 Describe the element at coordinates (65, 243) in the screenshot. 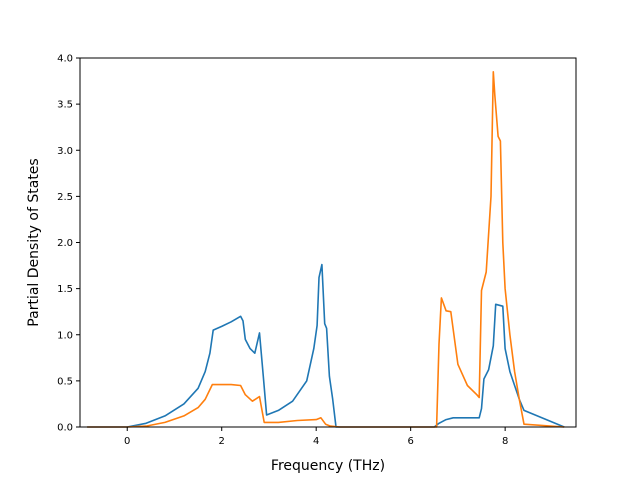

I see `y-tick-label: 2.0` at that location.